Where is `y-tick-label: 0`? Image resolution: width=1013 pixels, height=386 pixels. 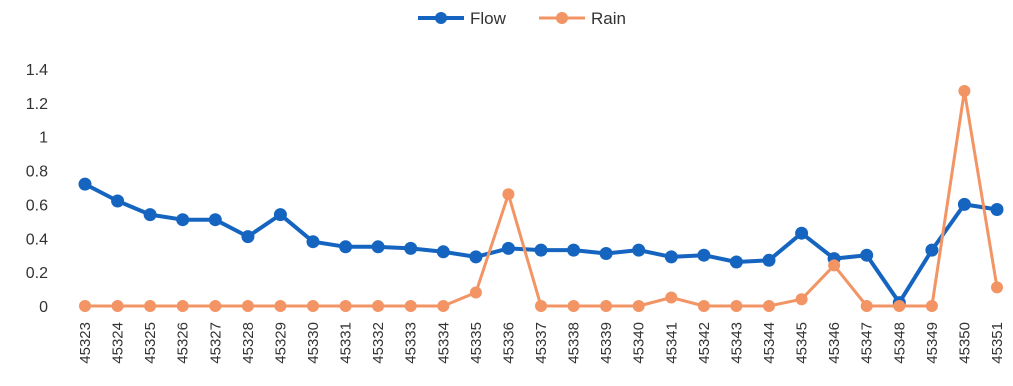 y-tick-label: 0 is located at coordinates (43, 307).